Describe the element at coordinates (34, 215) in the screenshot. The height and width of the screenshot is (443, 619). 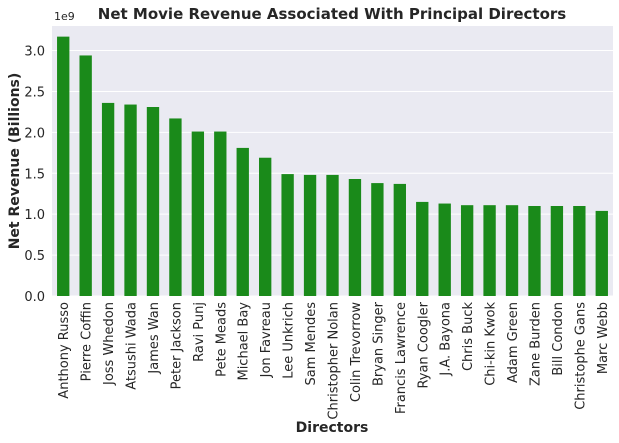
I see `y-tick-label: 1.0` at that location.